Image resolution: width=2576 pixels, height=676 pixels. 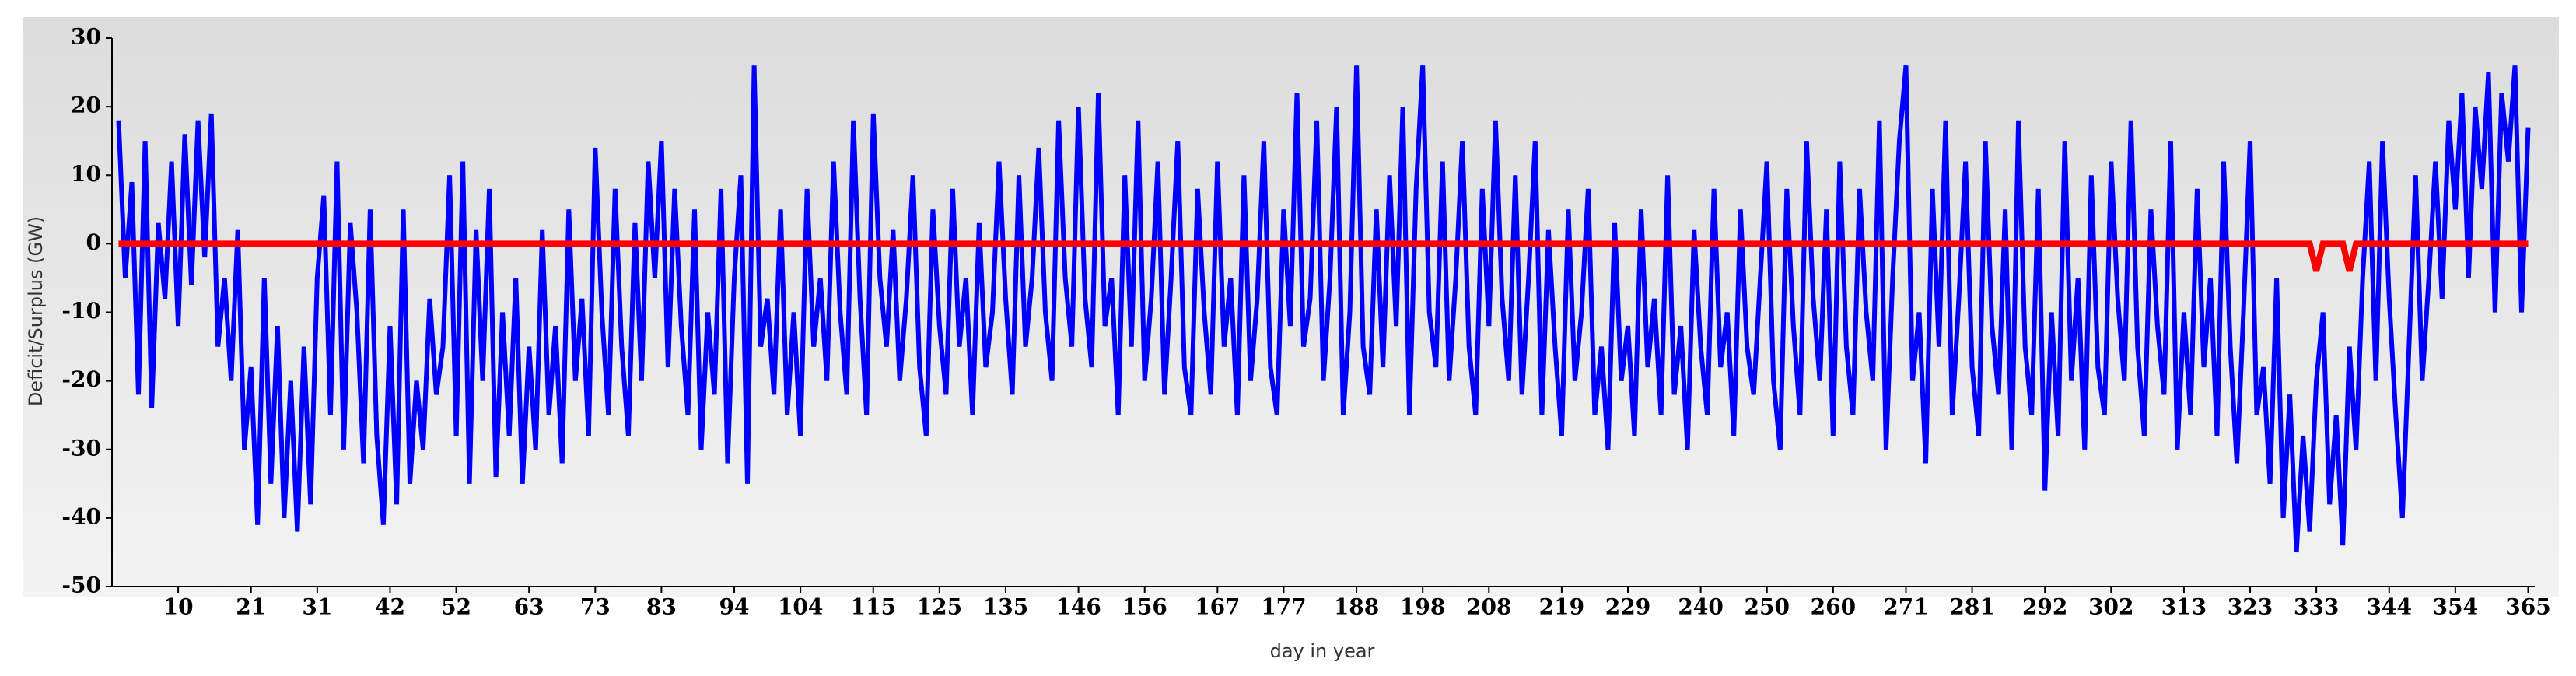 I want to click on x-tick-label: 21, so click(x=251, y=607).